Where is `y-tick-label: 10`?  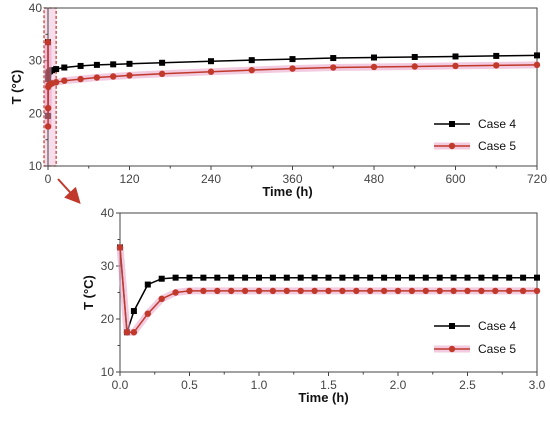
y-tick-label: 10 is located at coordinates (108, 372).